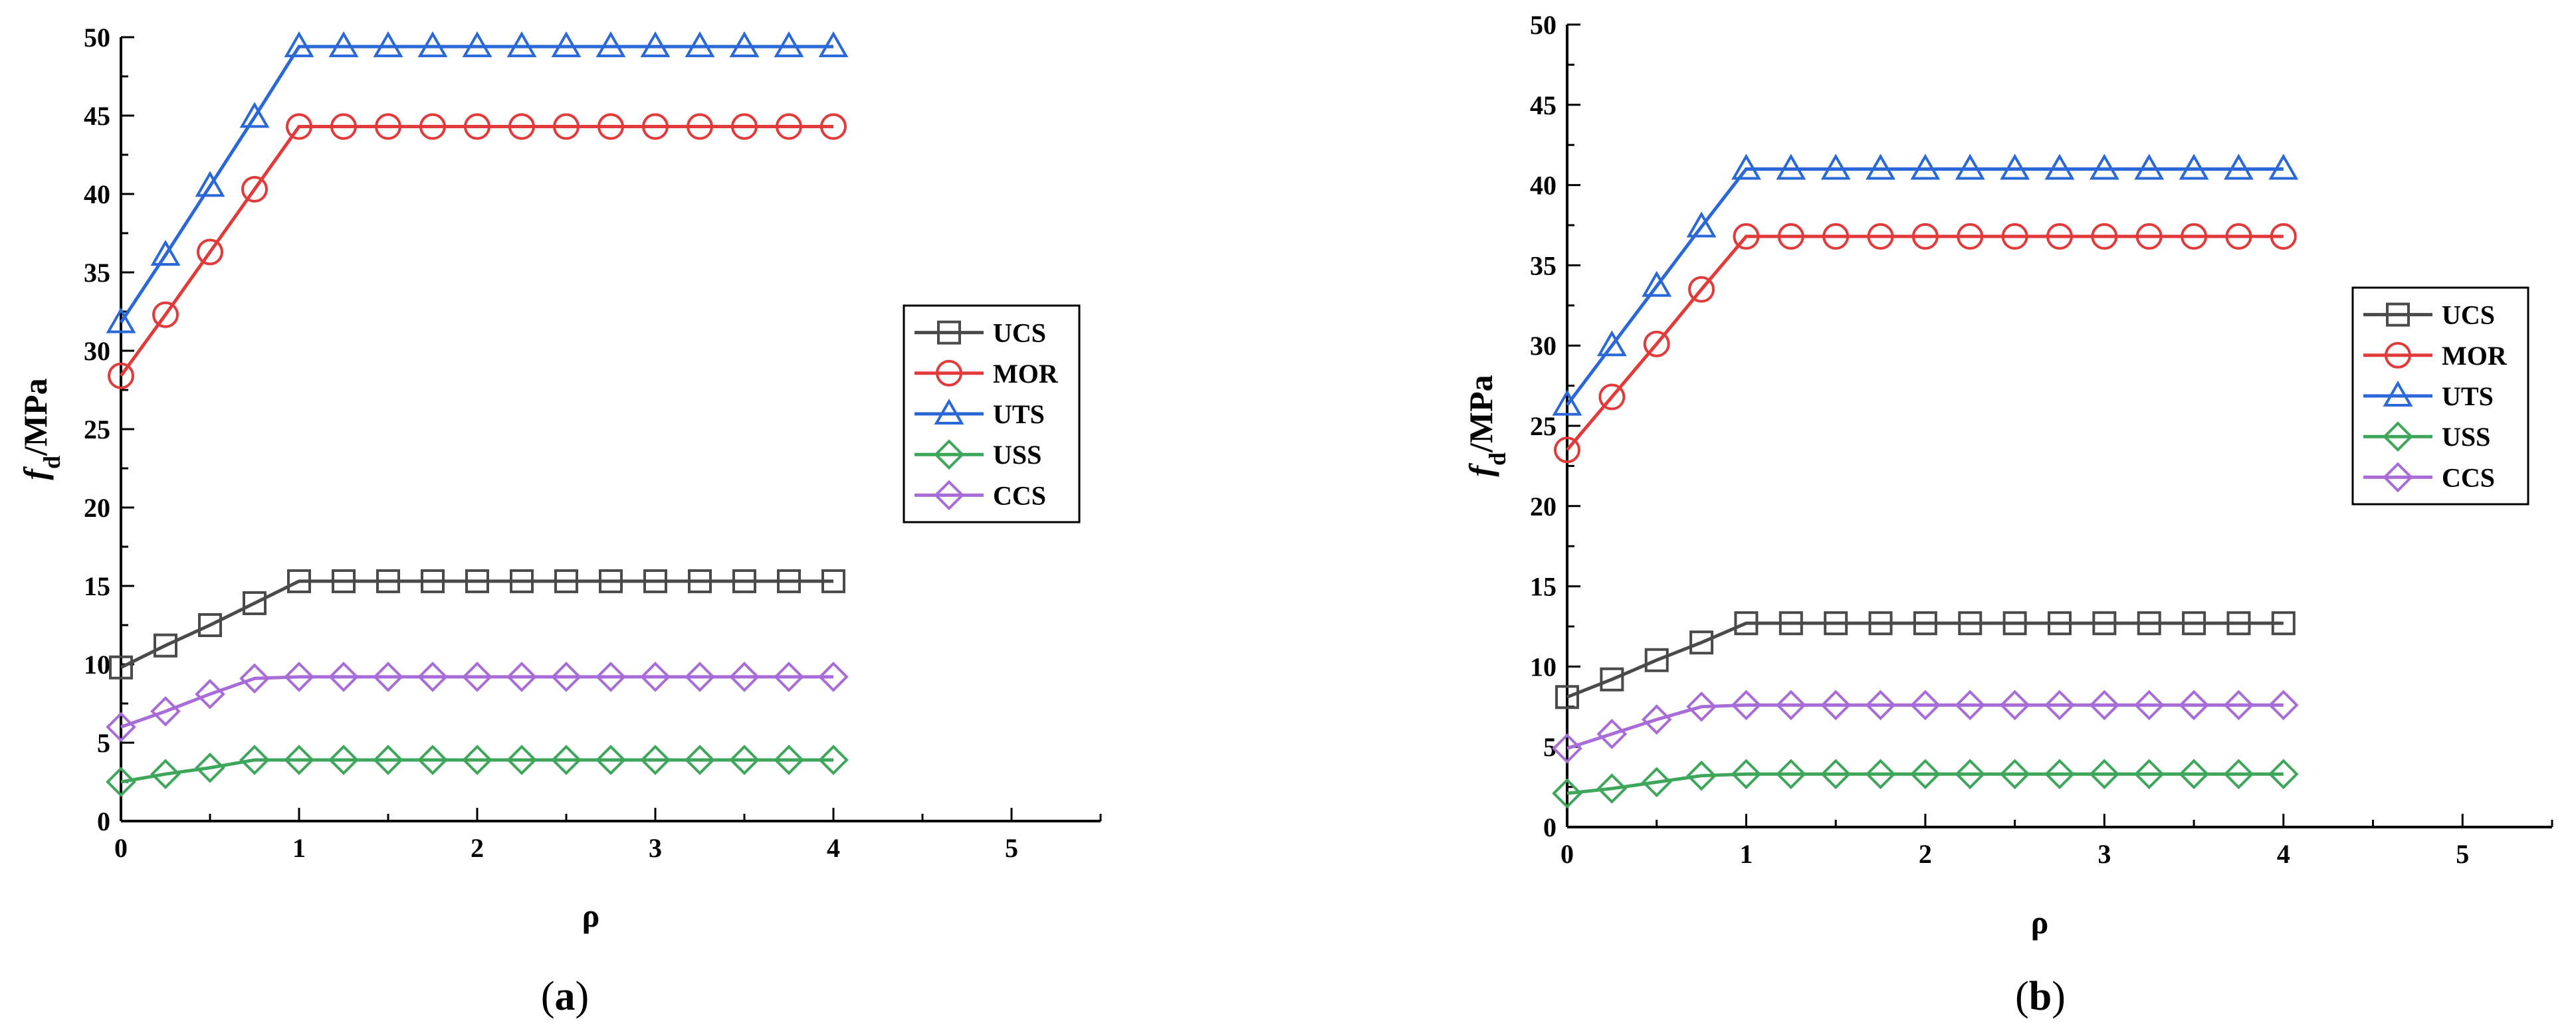 The height and width of the screenshot is (1033, 2576). What do you see at coordinates (1543, 426) in the screenshot?
I see `y-tick-label: 25` at bounding box center [1543, 426].